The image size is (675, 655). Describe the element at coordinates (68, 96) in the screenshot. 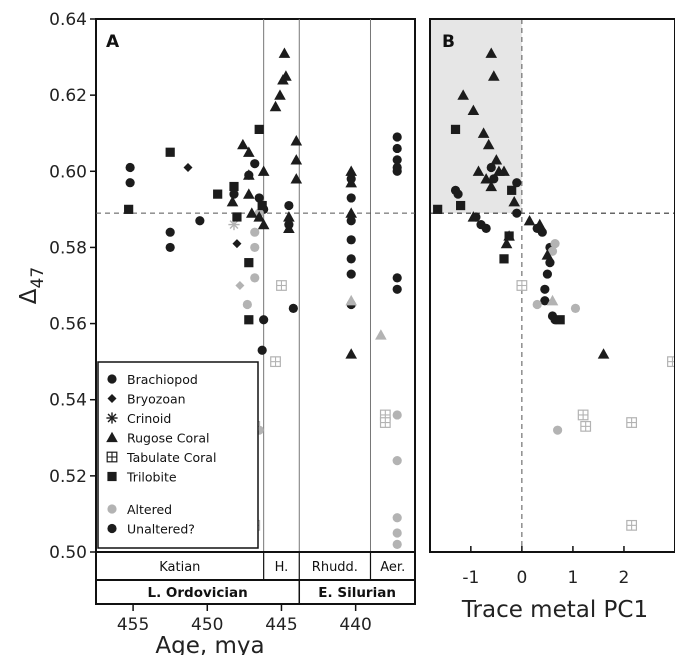

I see `y-tick-label: 0.62` at that location.